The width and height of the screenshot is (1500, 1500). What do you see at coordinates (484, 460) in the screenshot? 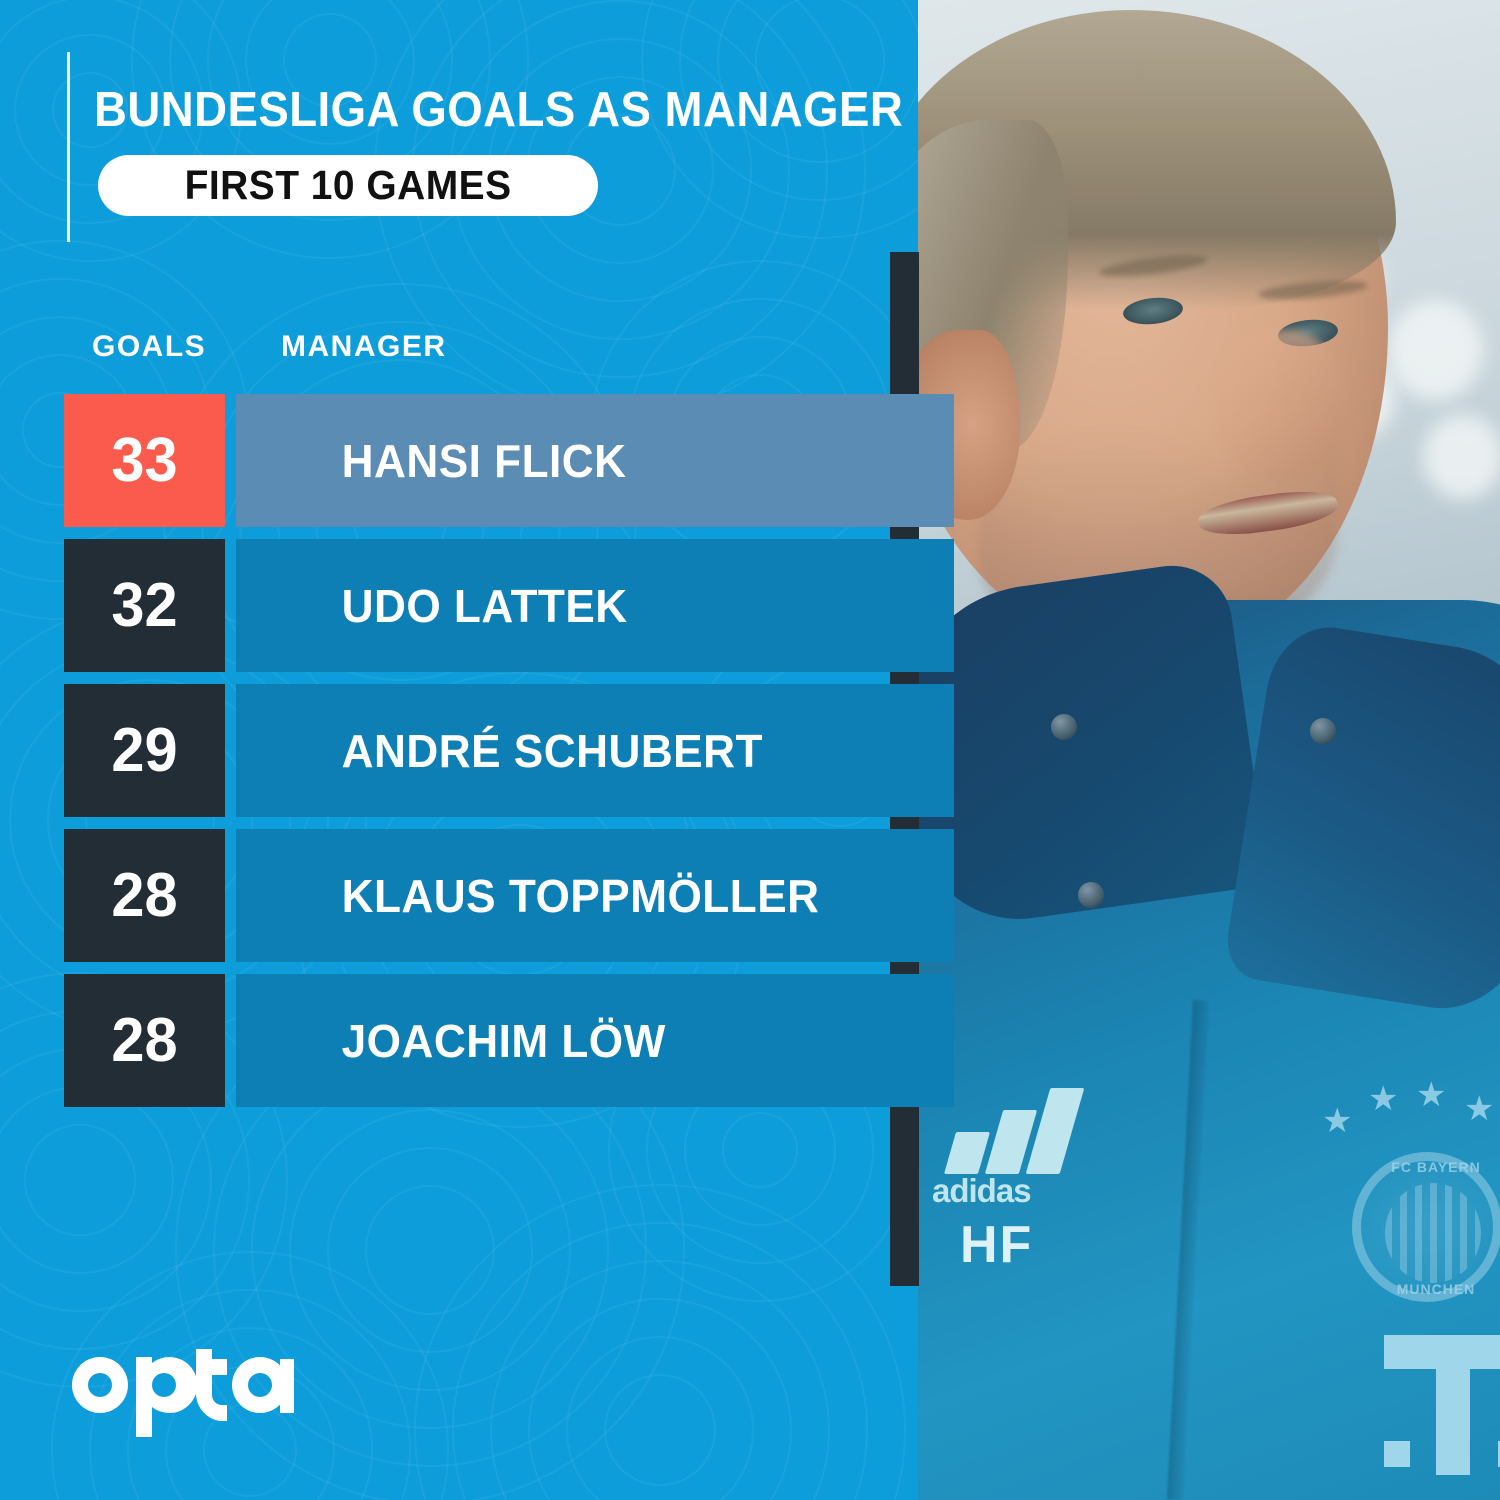
I see `manager-name: HANSI FLICK` at bounding box center [484, 460].